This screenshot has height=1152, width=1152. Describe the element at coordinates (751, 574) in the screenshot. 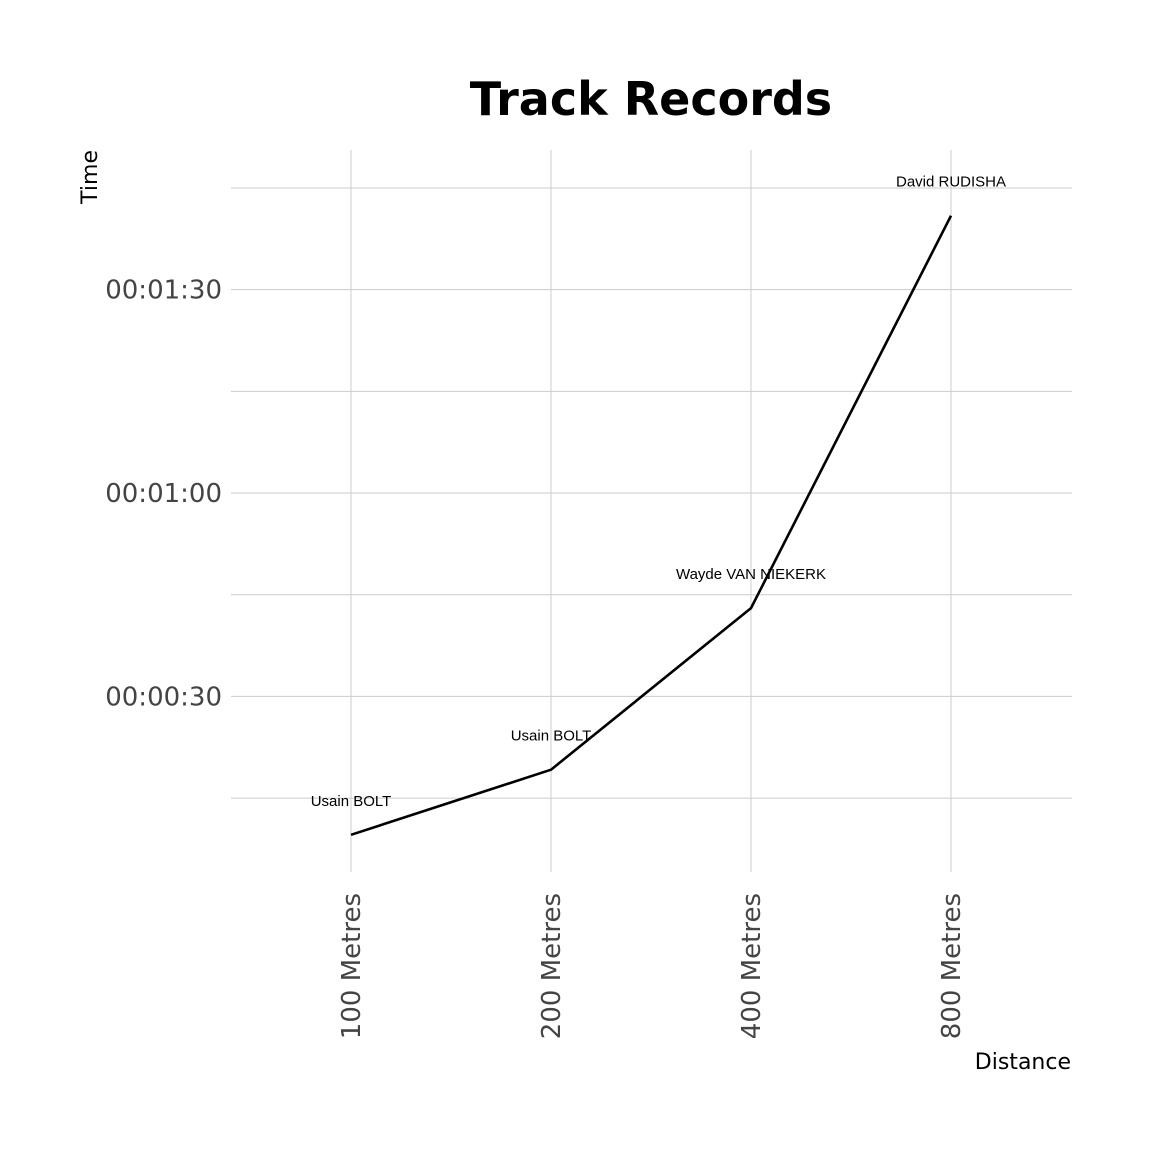

I see `data-point-label: Wayde VAN NIEKERK` at that location.